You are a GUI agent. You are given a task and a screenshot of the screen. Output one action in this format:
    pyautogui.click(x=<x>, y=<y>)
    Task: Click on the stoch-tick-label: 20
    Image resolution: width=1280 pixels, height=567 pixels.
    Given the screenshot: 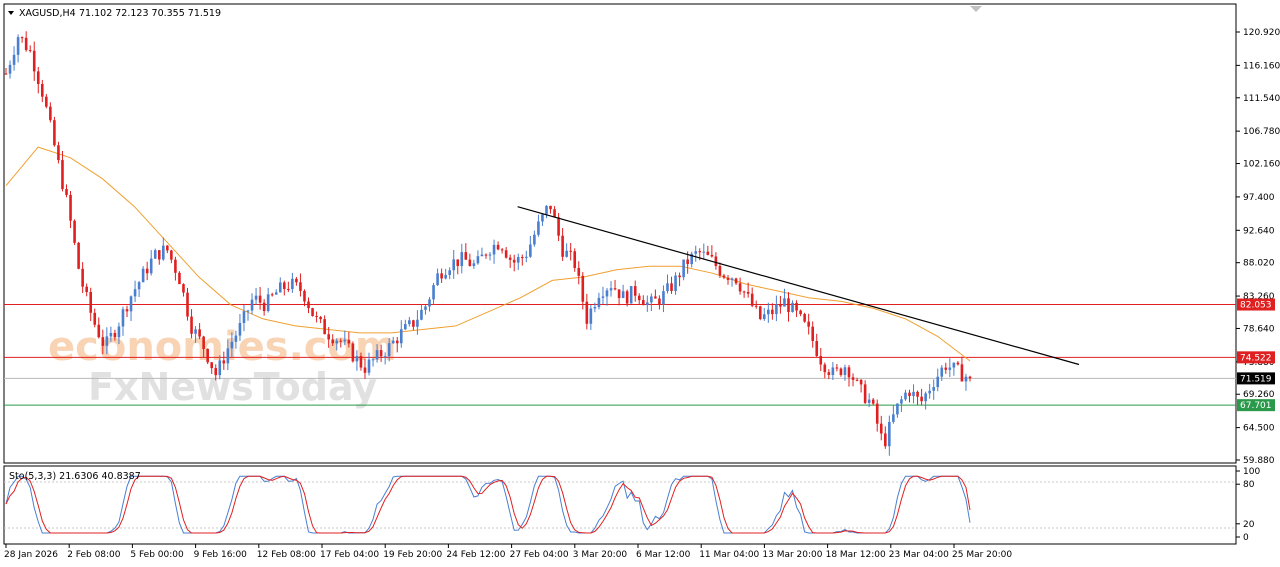 What is the action you would take?
    pyautogui.click(x=1249, y=525)
    